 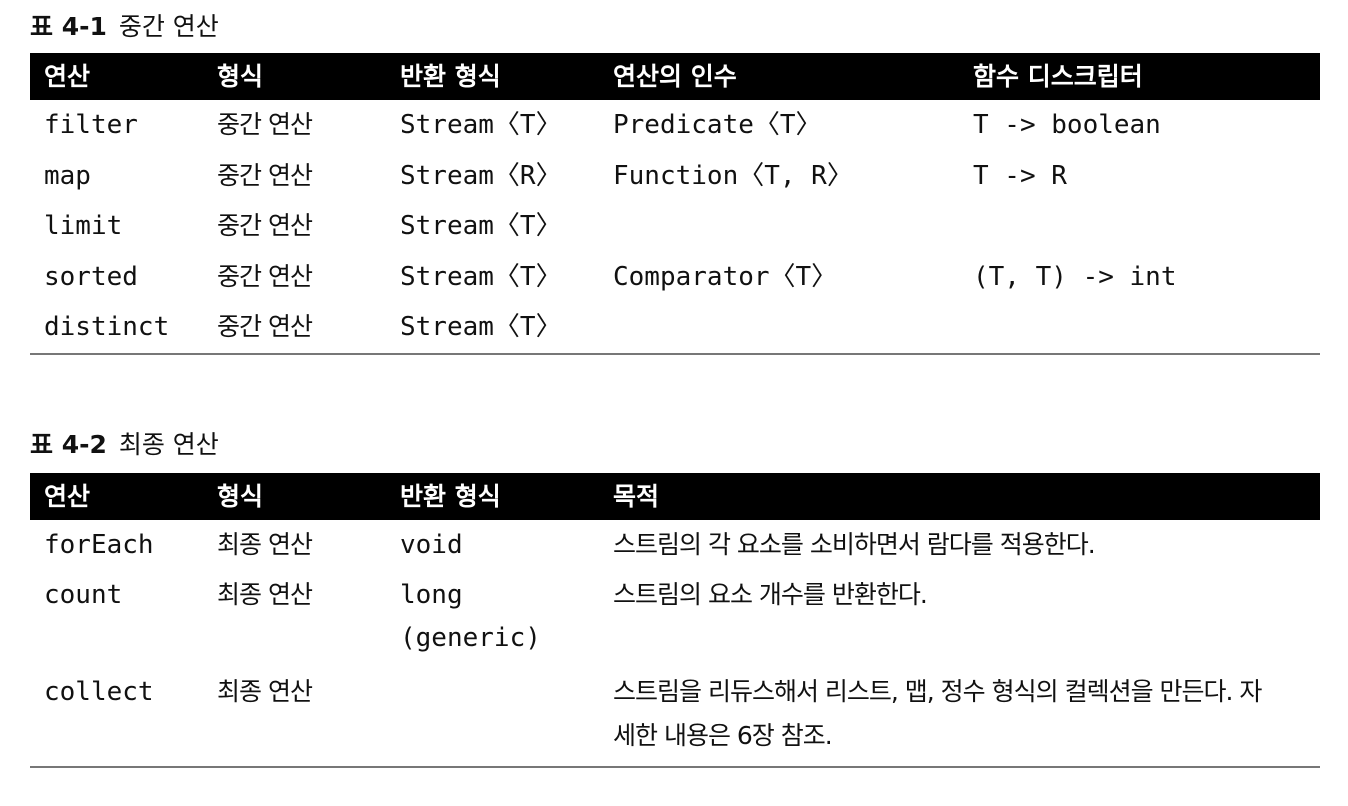 What do you see at coordinates (107, 327) in the screenshot?
I see `cell-operation: distinct` at bounding box center [107, 327].